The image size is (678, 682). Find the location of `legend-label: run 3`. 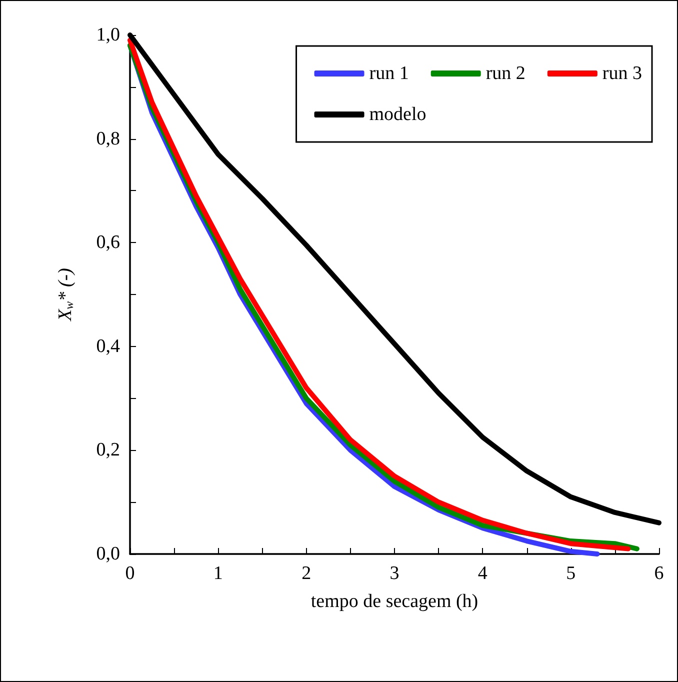

legend-label: run 3 is located at coordinates (622, 73).